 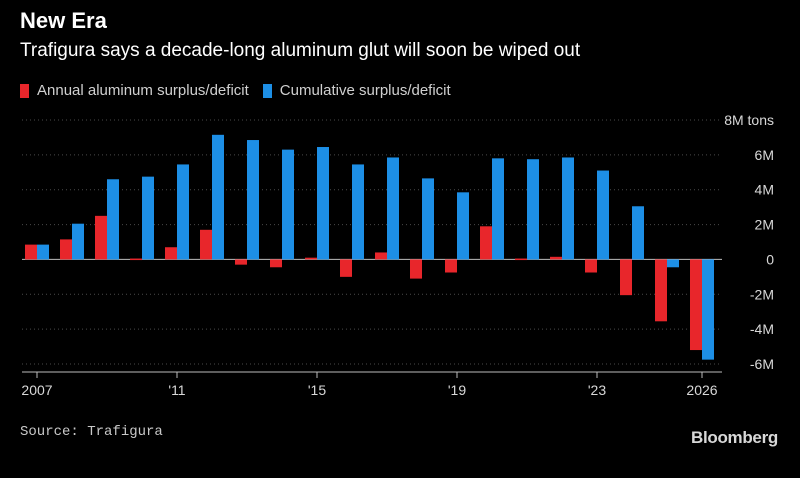 I want to click on legend-swatch-cumulative, so click(x=267, y=90).